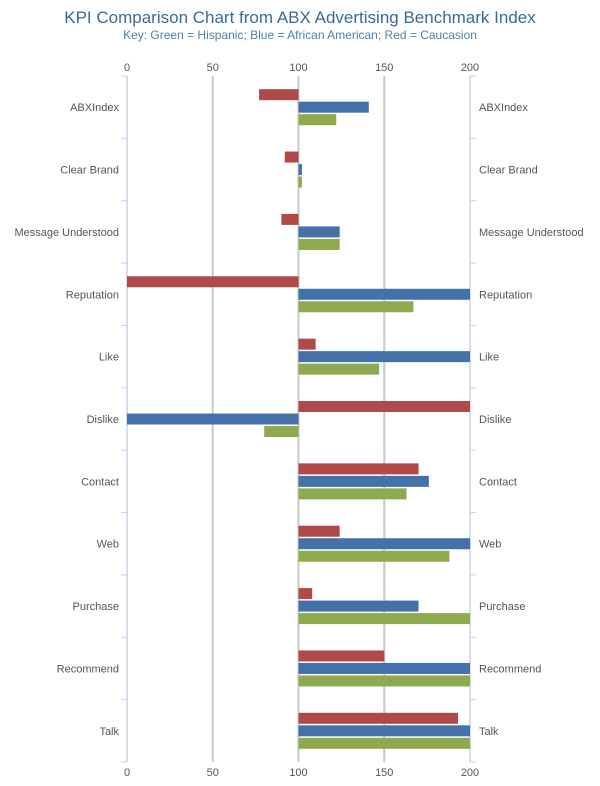 The image size is (600, 786). What do you see at coordinates (66, 233) in the screenshot?
I see `category-label-left: Message Understood` at bounding box center [66, 233].